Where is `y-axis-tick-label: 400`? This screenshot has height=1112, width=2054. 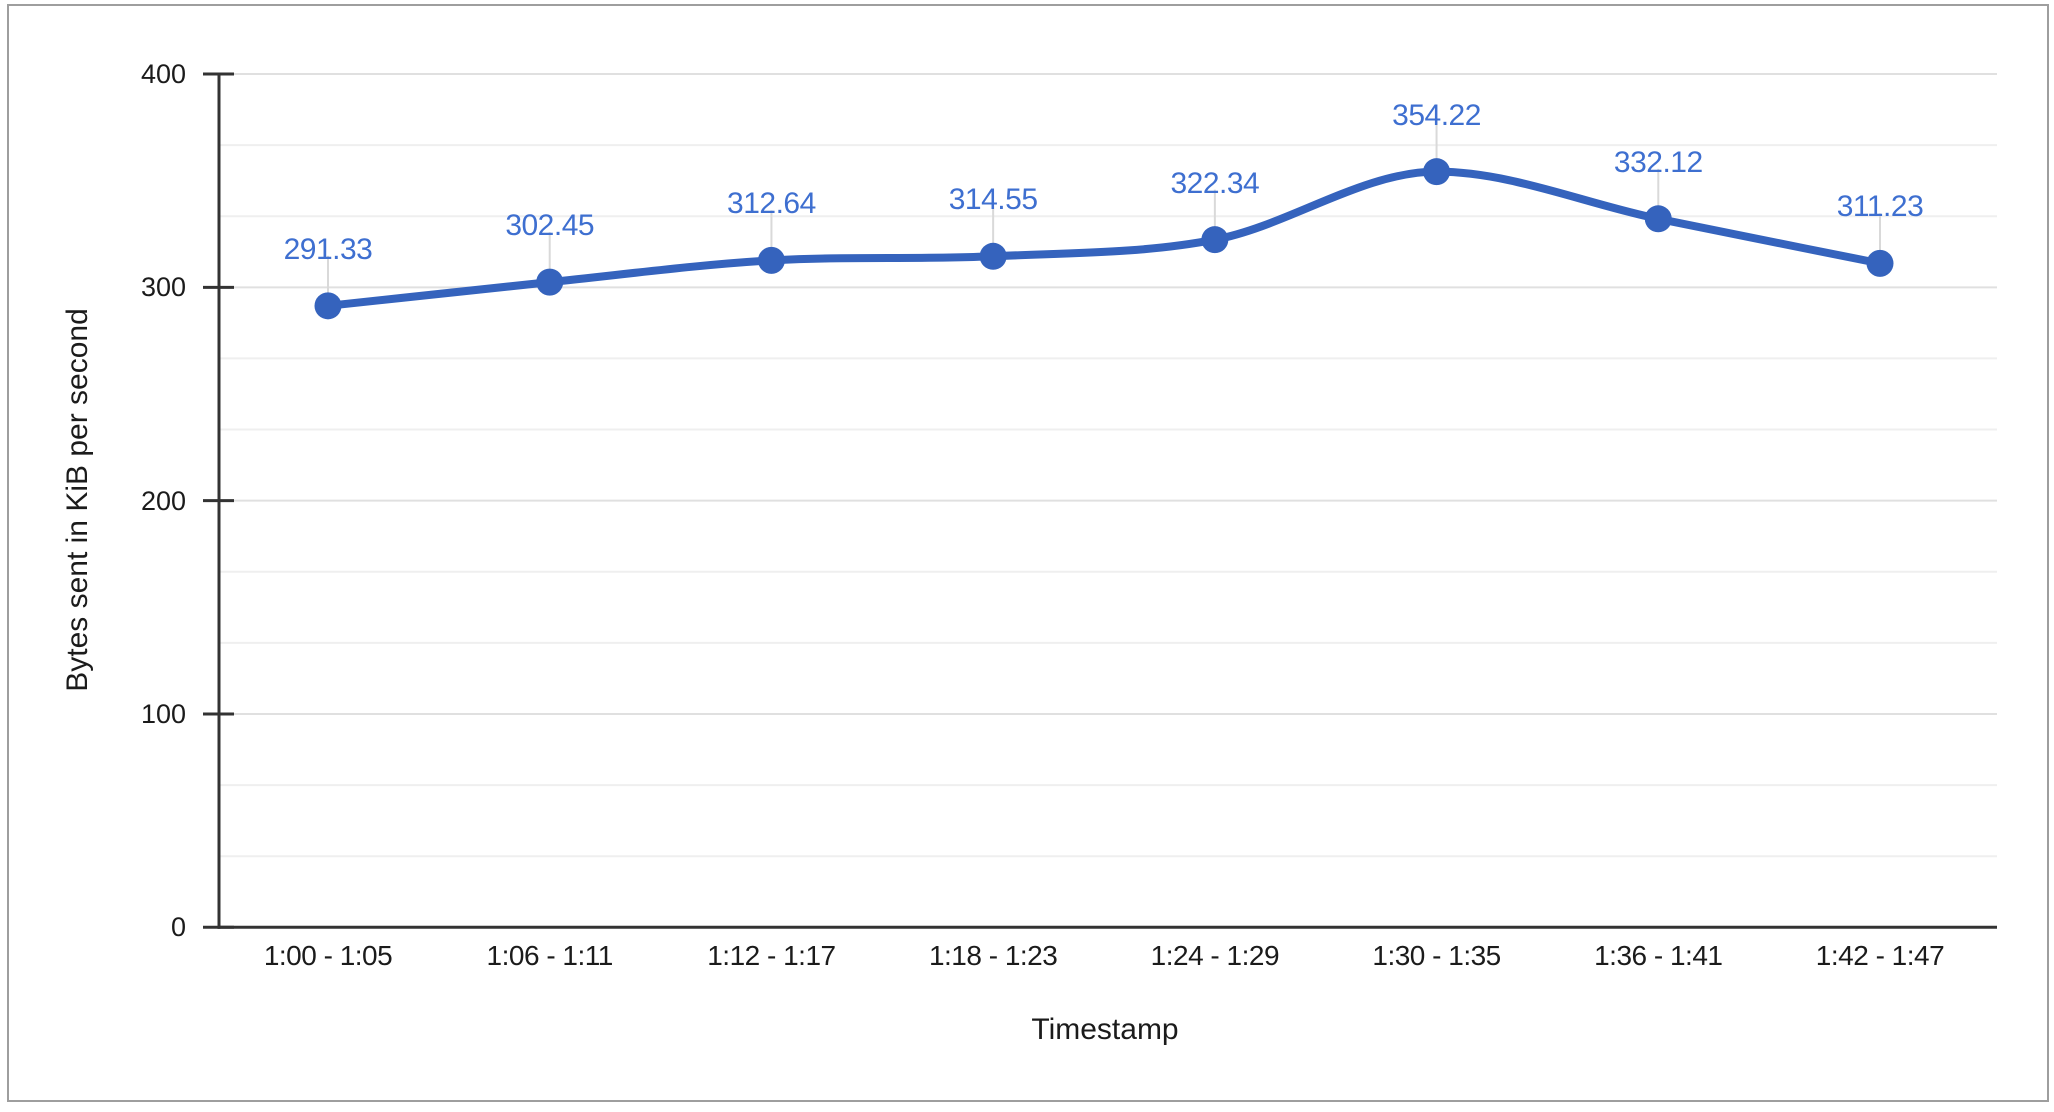 y-axis-tick-label: 400 is located at coordinates (163, 74).